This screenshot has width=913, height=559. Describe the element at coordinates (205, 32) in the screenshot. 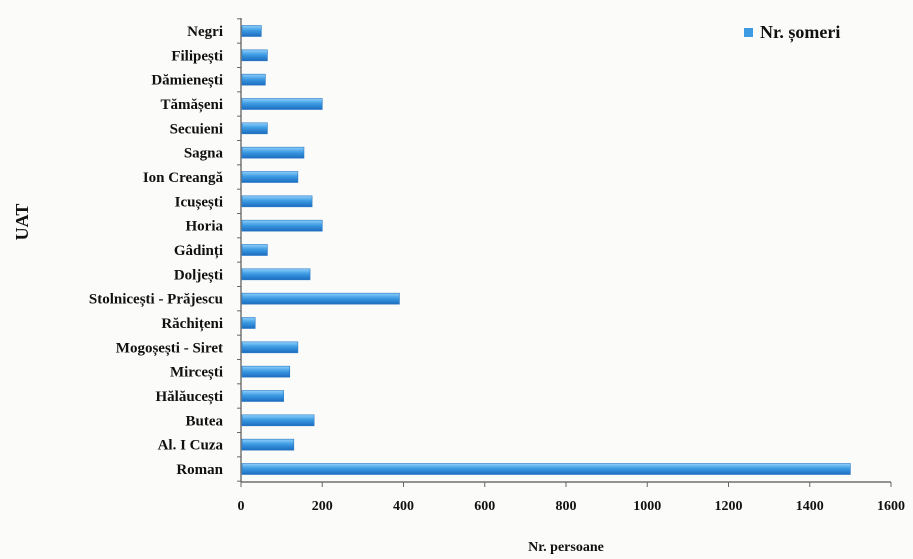

I see `category-label: Negri` at that location.